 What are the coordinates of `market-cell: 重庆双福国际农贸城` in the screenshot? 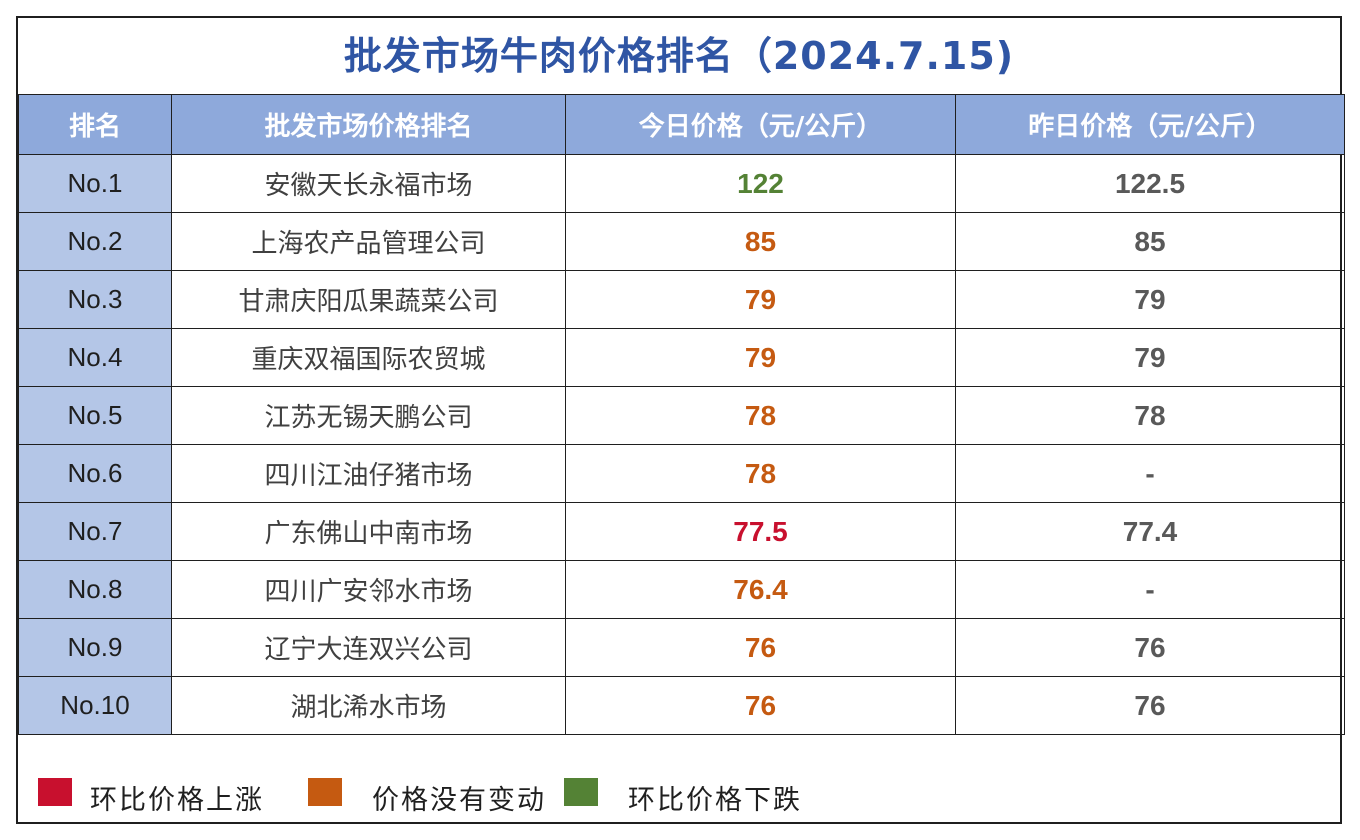 It's located at (368, 357).